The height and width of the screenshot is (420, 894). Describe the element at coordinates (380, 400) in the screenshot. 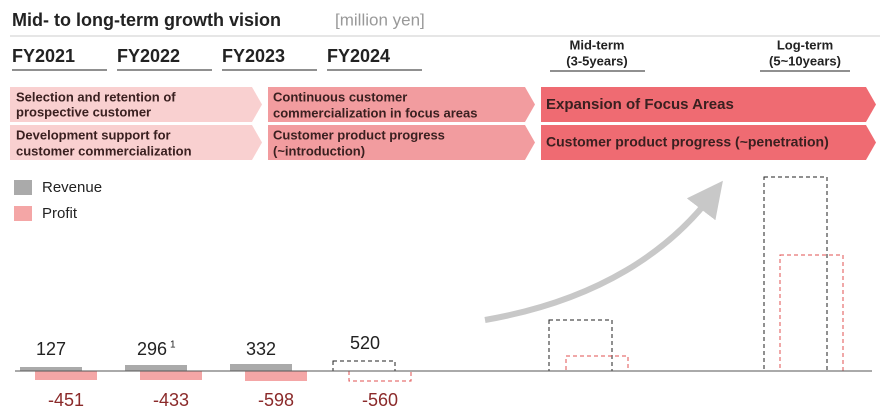

I see `profit-value: -560` at that location.